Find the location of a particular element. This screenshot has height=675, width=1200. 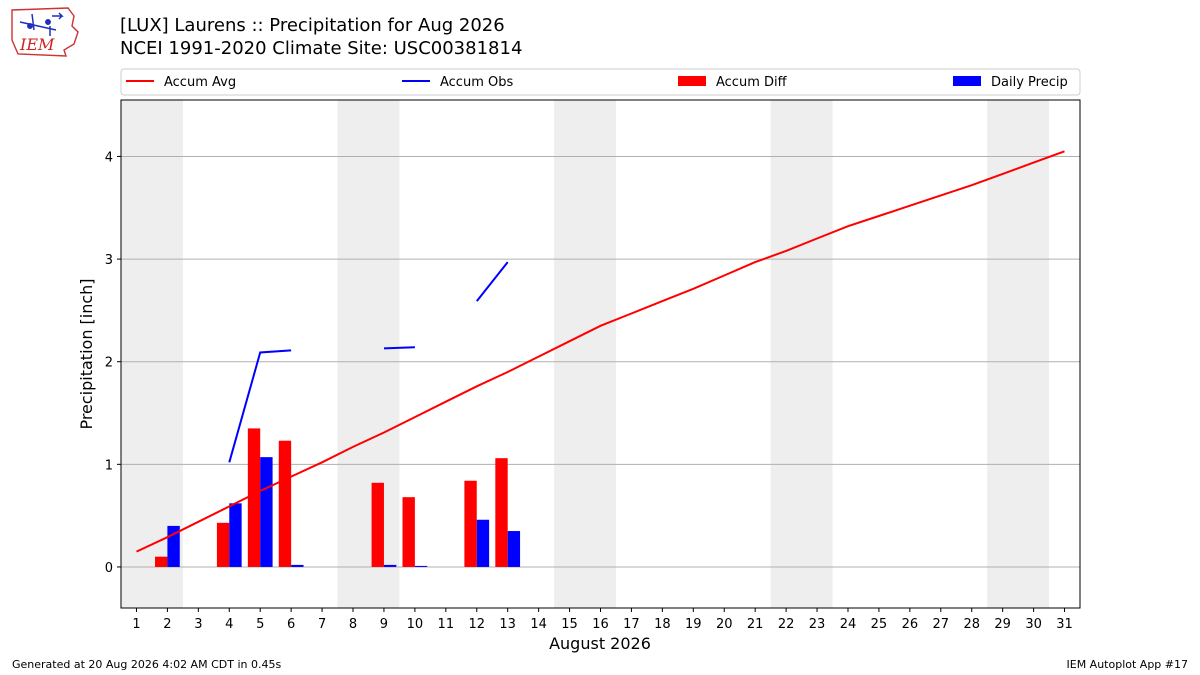

y-tick-label-1: 1 is located at coordinates (109, 465).